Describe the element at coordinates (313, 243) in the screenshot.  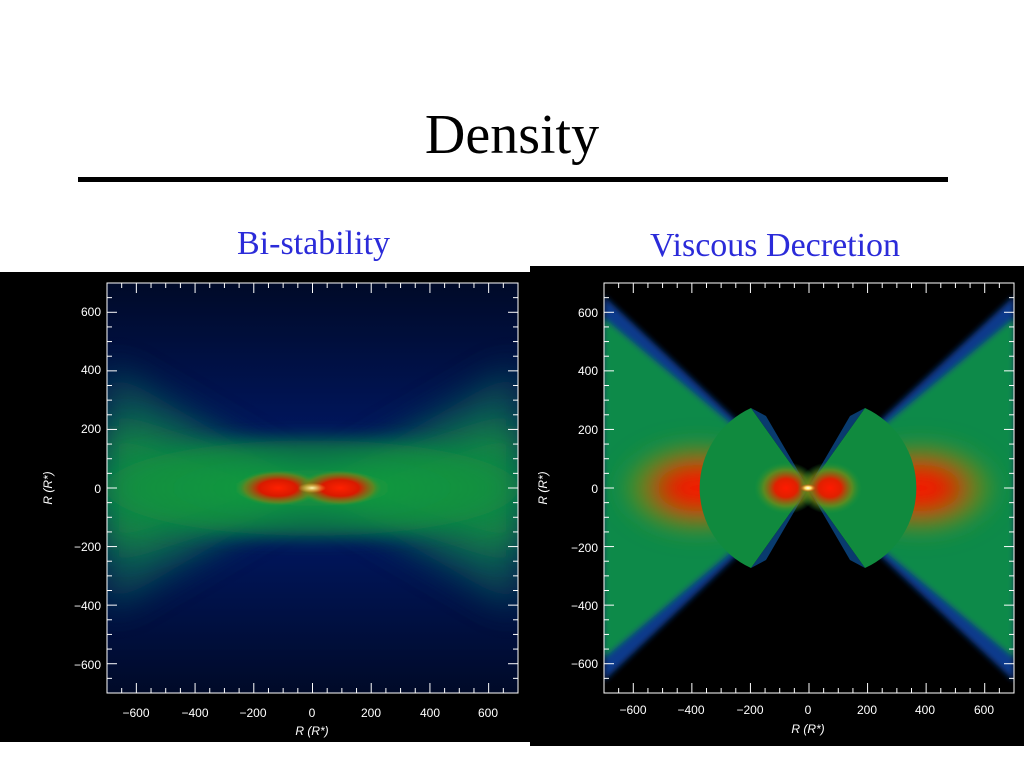
I see `left-panel-label: Bi-stability` at that location.